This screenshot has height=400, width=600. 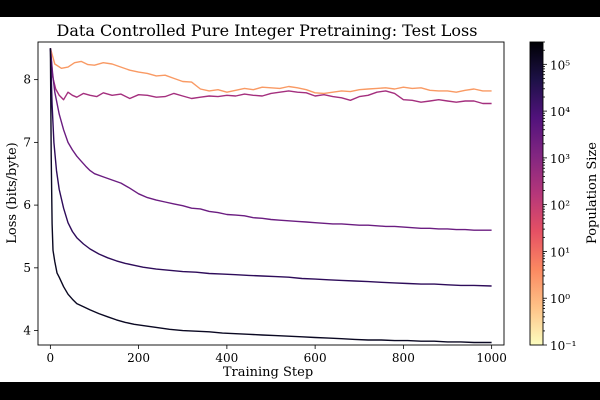 What do you see at coordinates (12, 192) in the screenshot?
I see `y-axis-label: Loss (bits/byte)` at bounding box center [12, 192].